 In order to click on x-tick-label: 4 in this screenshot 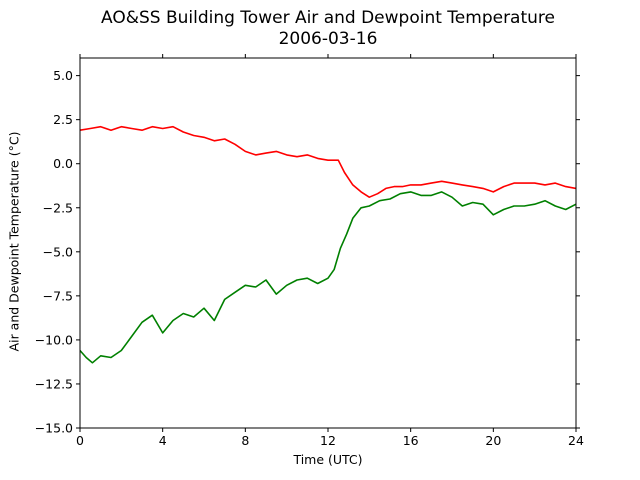, I will do `click(163, 440)`.